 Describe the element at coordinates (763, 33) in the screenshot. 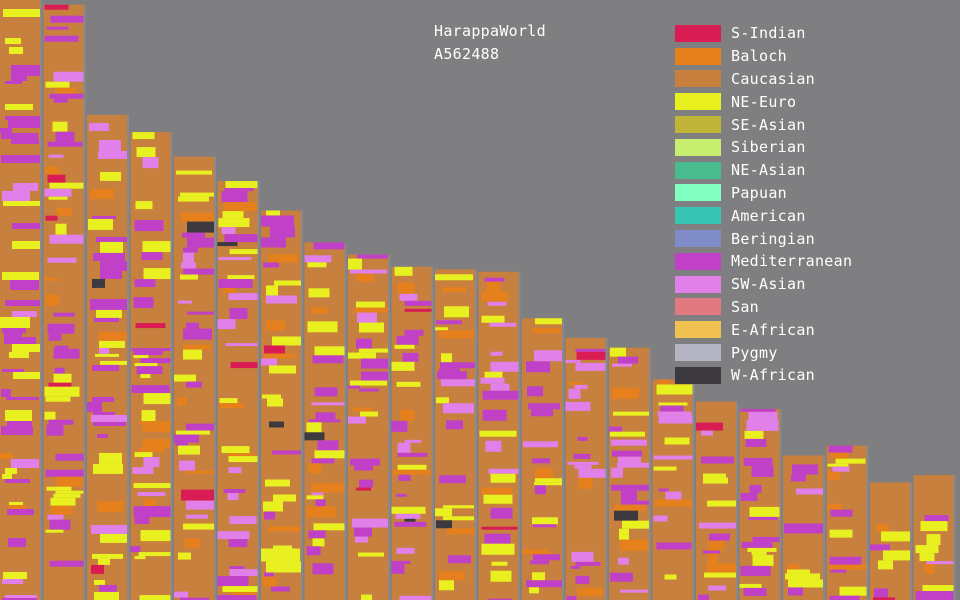

I see `legend-item: S-Indian` at that location.